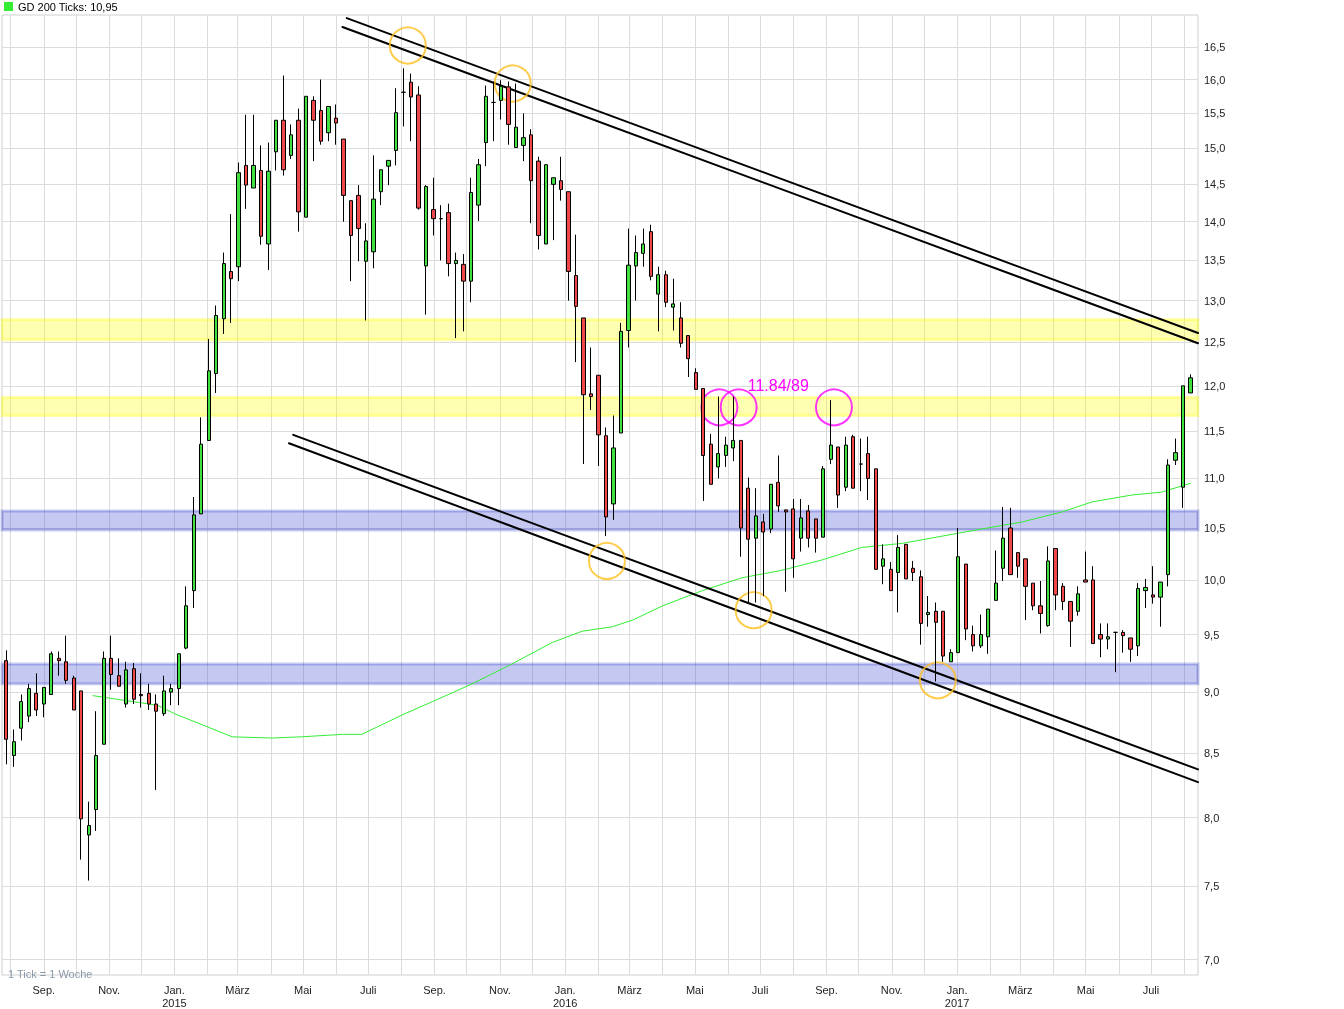 The height and width of the screenshot is (1009, 1344). What do you see at coordinates (694, 989) in the screenshot?
I see `x-tick-label: Mai` at bounding box center [694, 989].